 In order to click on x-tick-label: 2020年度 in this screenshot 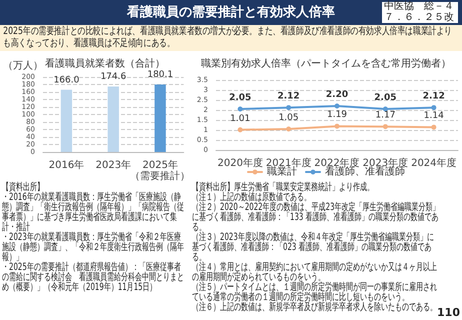, I will do `click(240, 163)`.